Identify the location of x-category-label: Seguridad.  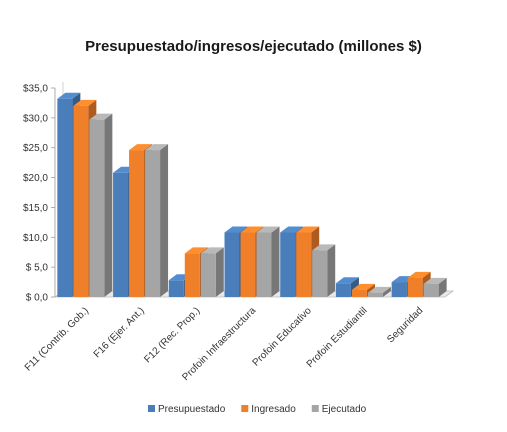
(405, 325).